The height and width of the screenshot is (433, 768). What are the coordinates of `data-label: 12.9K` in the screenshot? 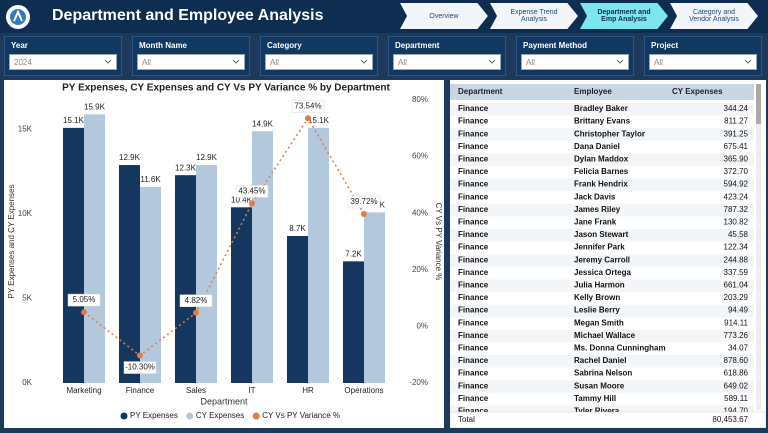 It's located at (130, 157).